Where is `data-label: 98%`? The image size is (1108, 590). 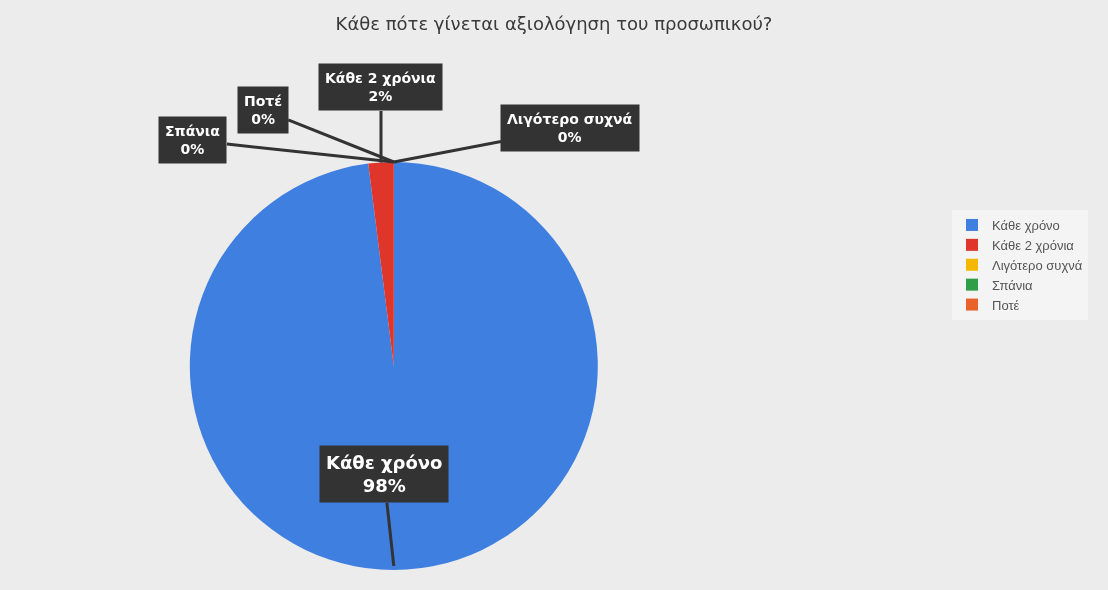 data-label: 98% is located at coordinates (384, 486).